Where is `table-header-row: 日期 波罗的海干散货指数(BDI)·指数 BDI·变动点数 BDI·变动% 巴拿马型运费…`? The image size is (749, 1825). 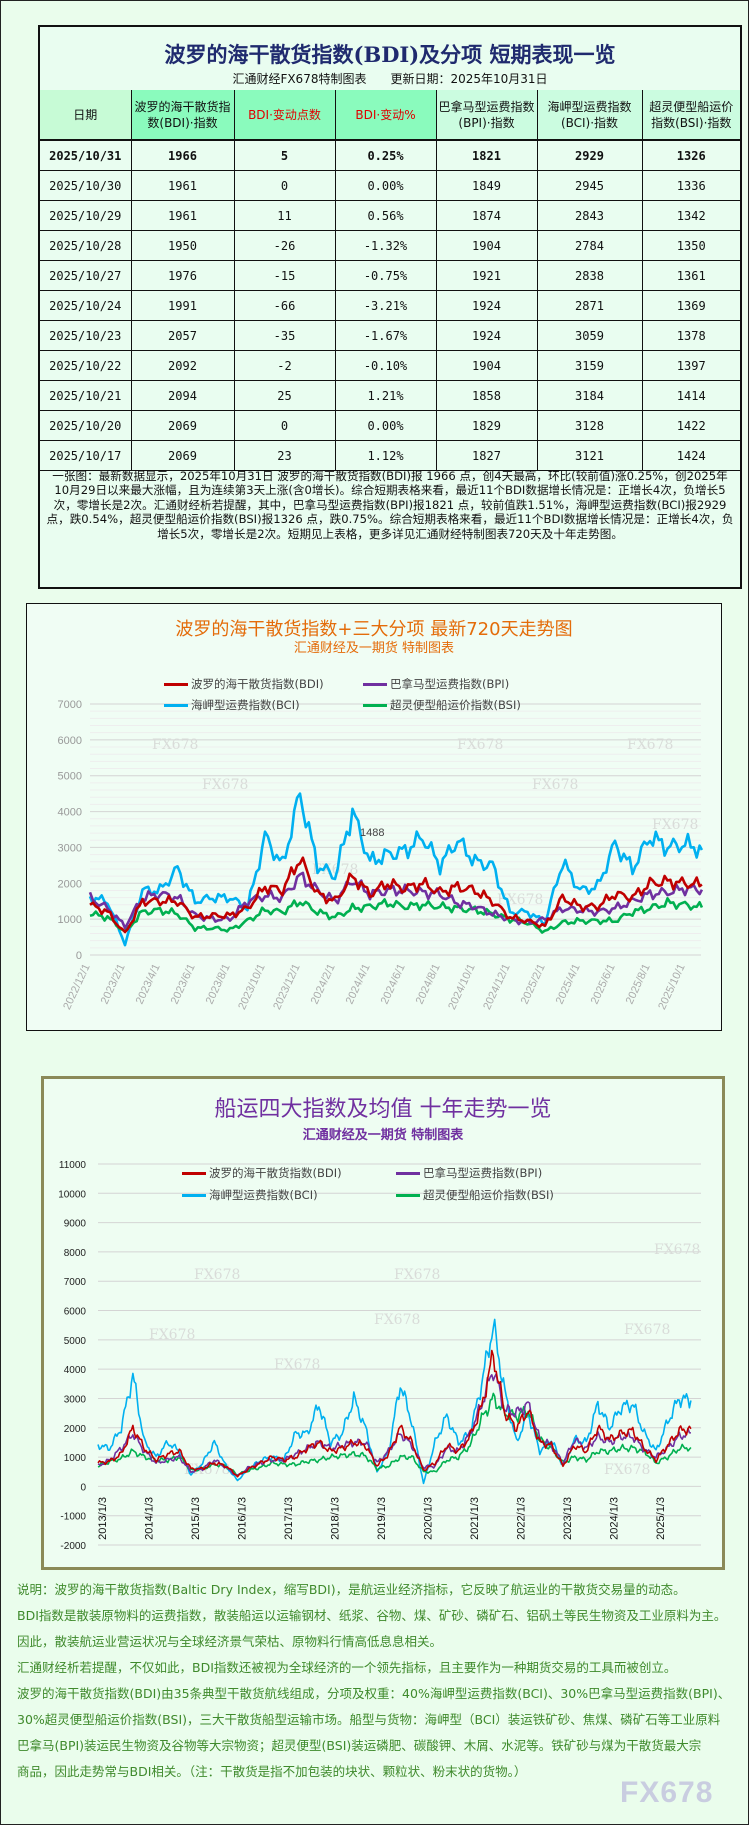 table-header-row: 日期 波罗的海干散货指数(BDI)·指数 BDI·变动点数 BDI·变动% 巴拿马型运费… is located at coordinates (390, 115).